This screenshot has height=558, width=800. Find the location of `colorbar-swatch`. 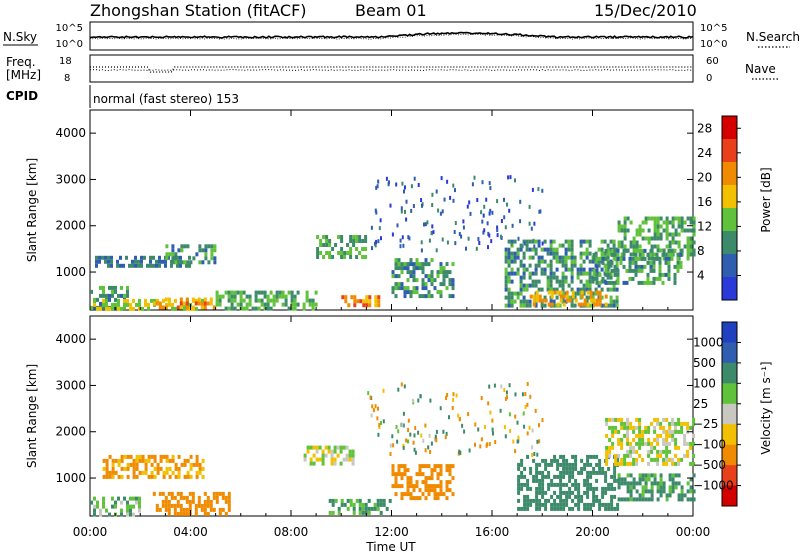

colorbar-swatch is located at coordinates (729, 414).